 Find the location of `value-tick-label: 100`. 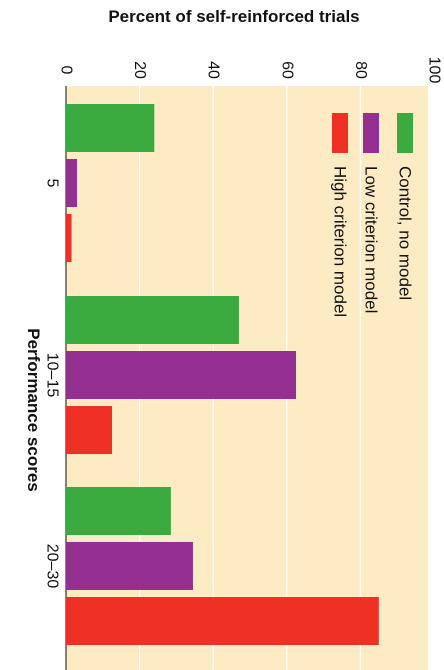

value-tick-label: 100 is located at coordinates (434, 70).